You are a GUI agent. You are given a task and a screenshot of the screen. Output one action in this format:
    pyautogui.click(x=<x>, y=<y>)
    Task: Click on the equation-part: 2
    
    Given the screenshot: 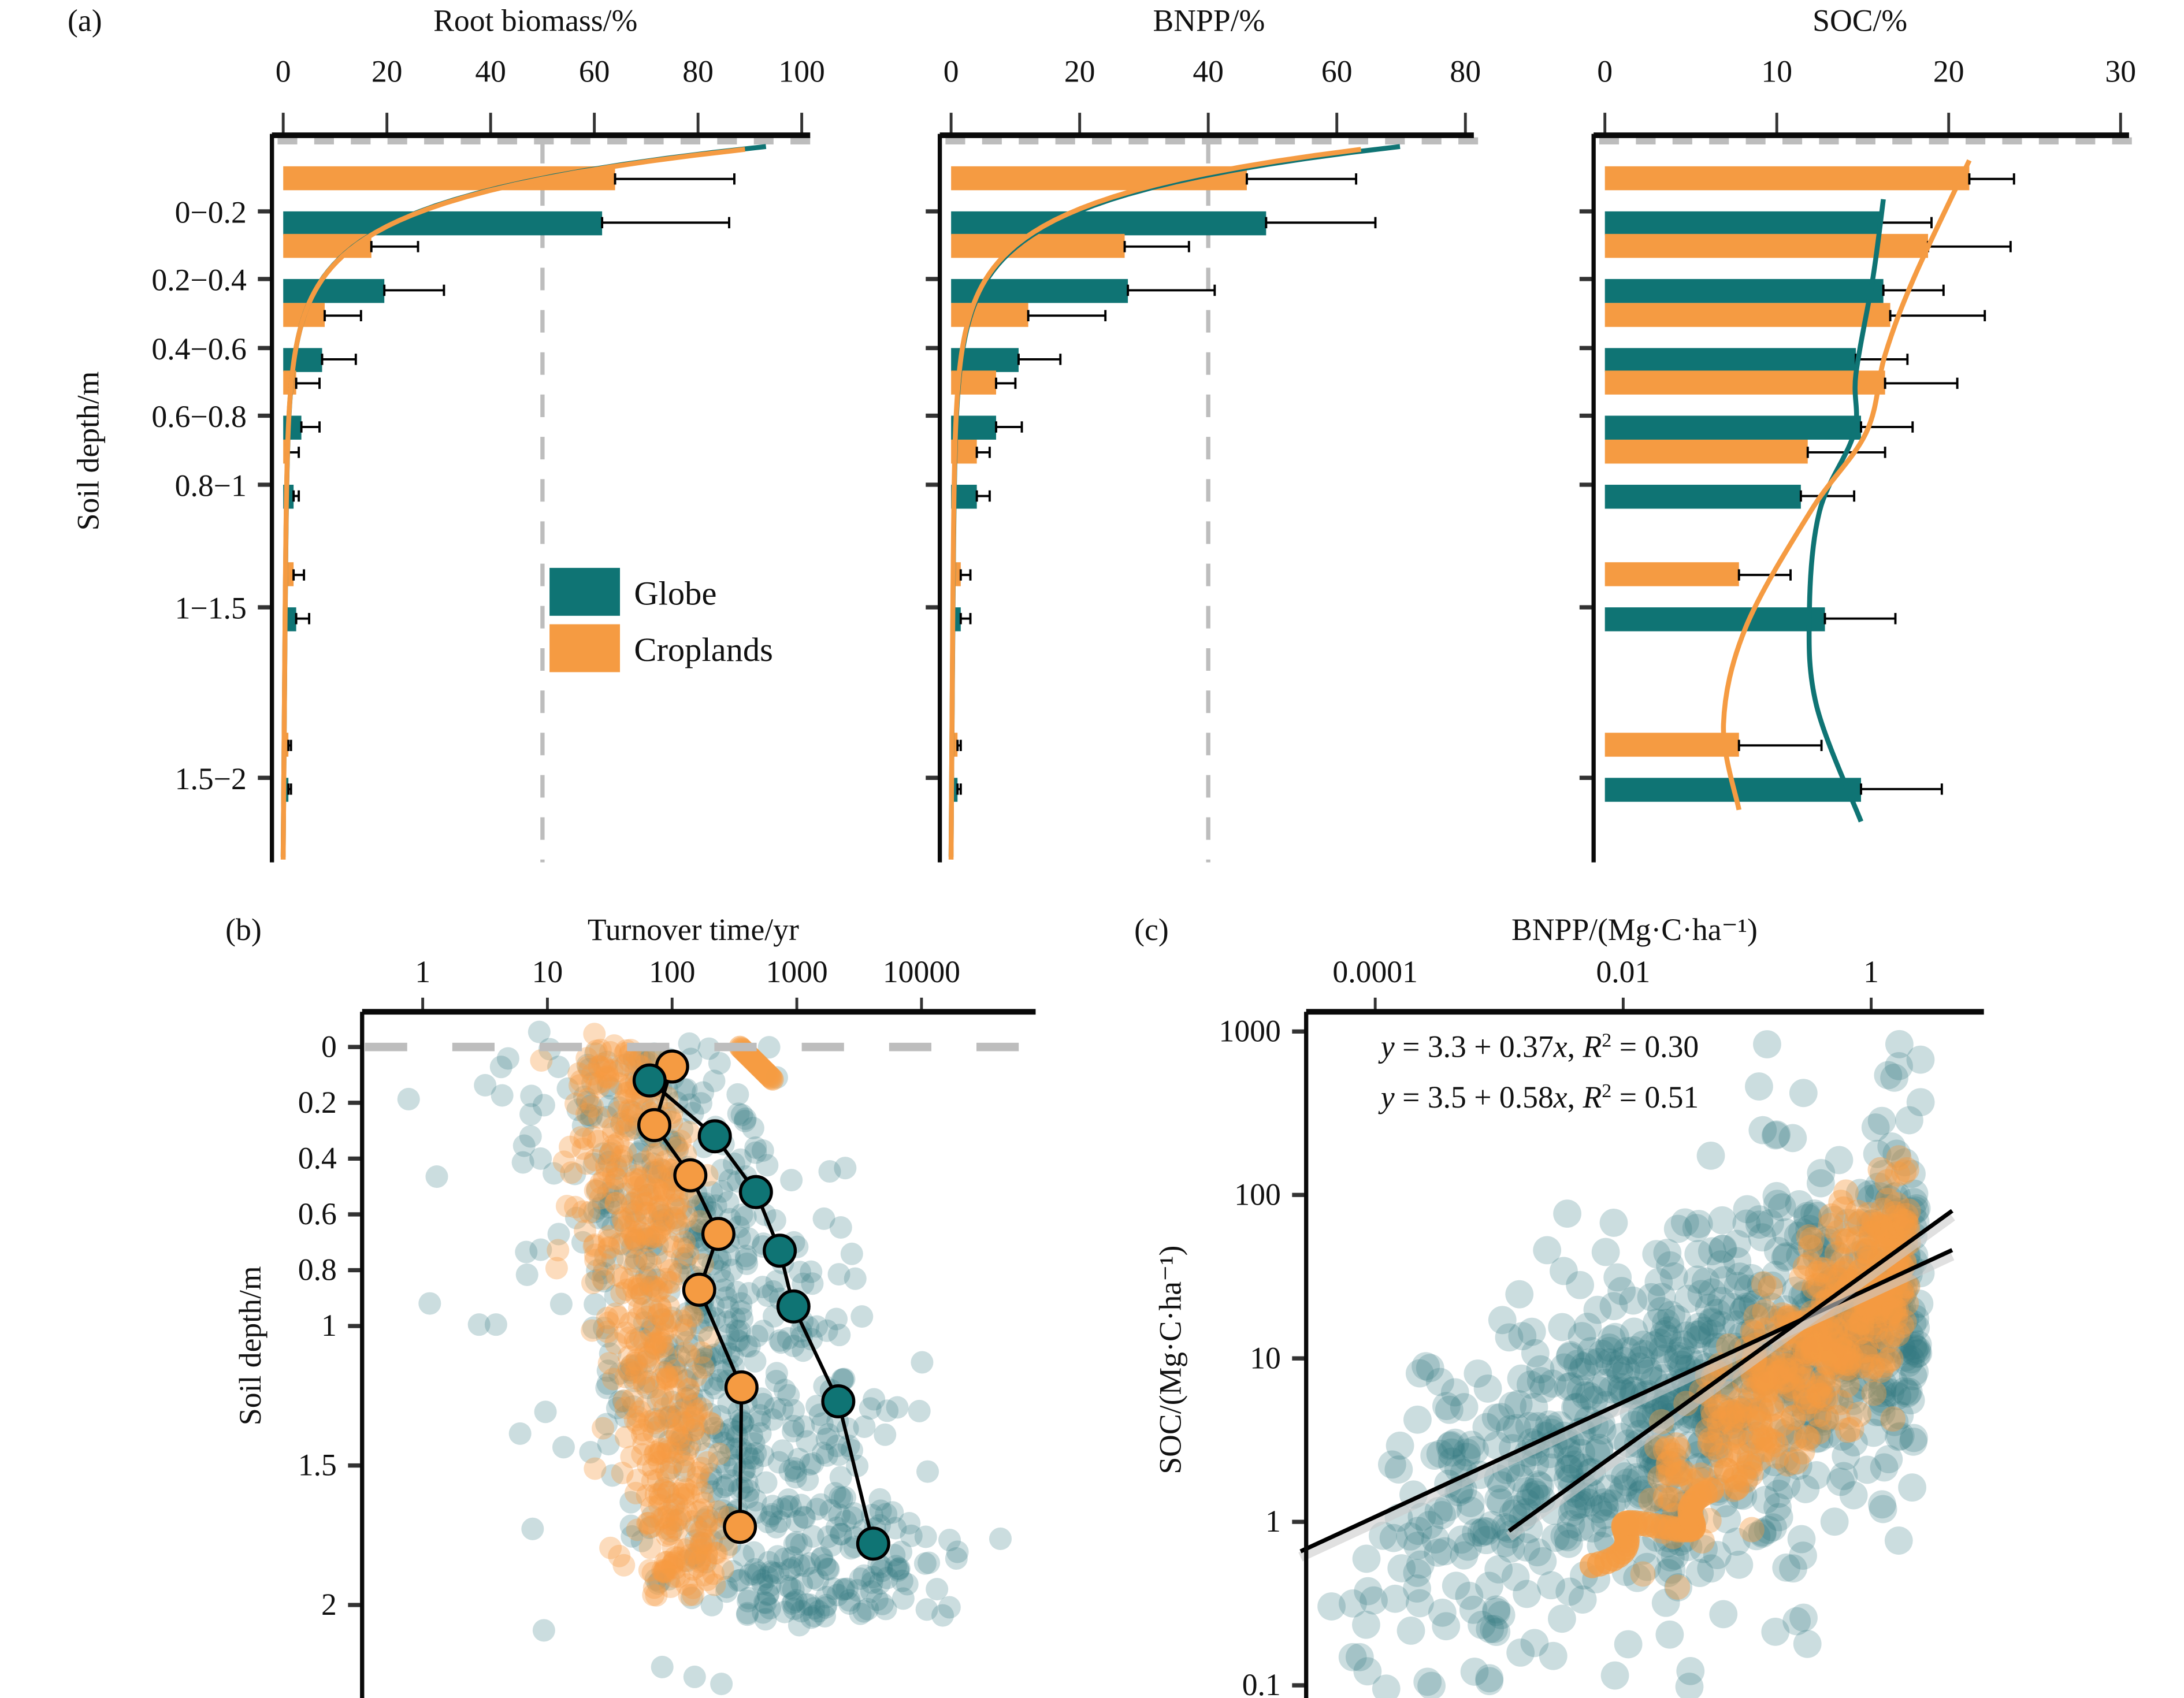 What is the action you would take?
    pyautogui.click(x=1606, y=1091)
    